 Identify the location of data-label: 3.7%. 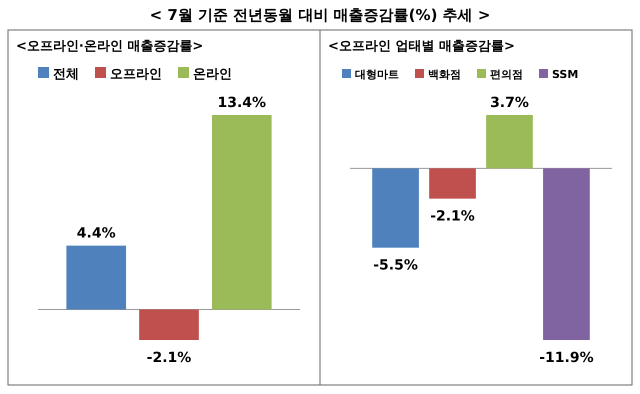
(509, 103).